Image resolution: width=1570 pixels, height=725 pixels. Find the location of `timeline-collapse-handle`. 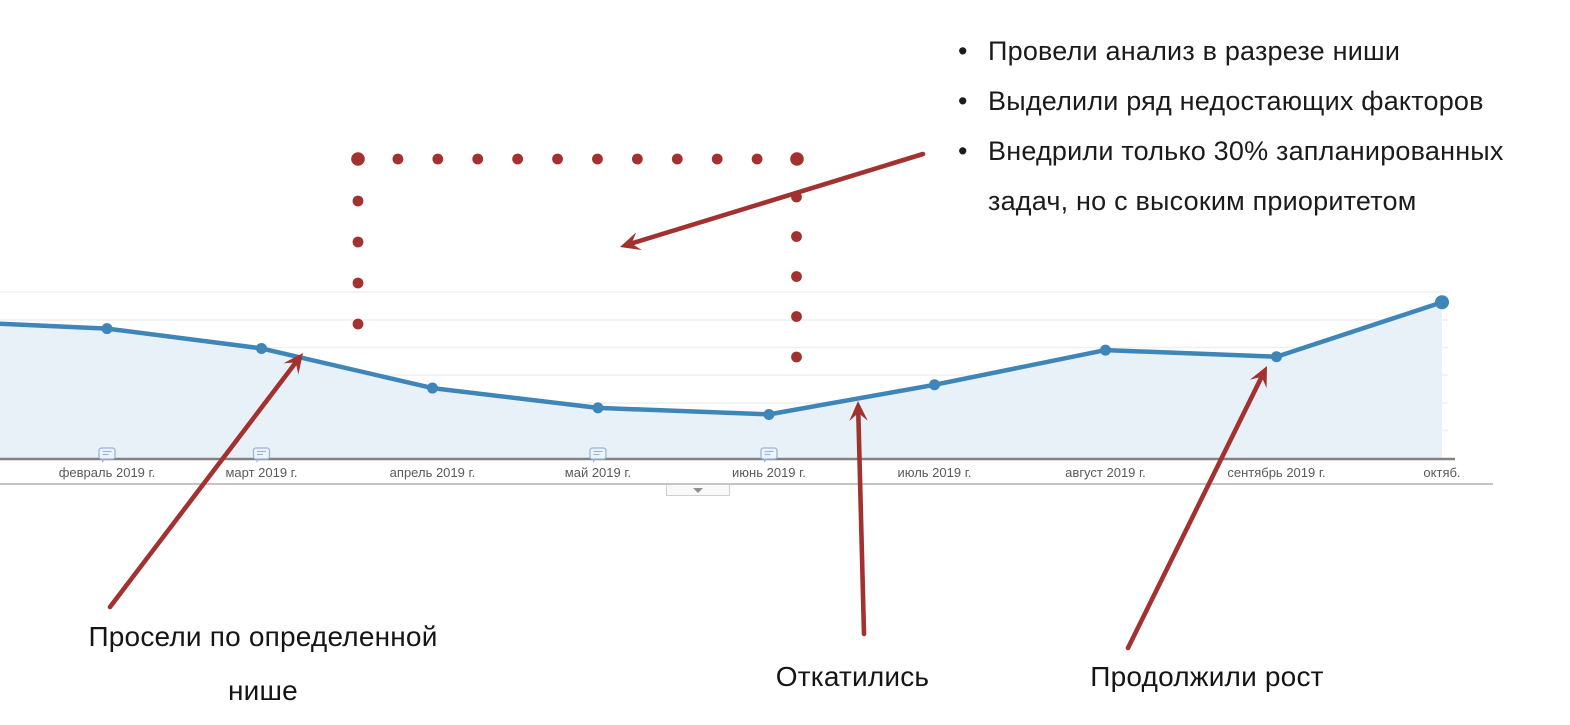

timeline-collapse-handle is located at coordinates (698, 490).